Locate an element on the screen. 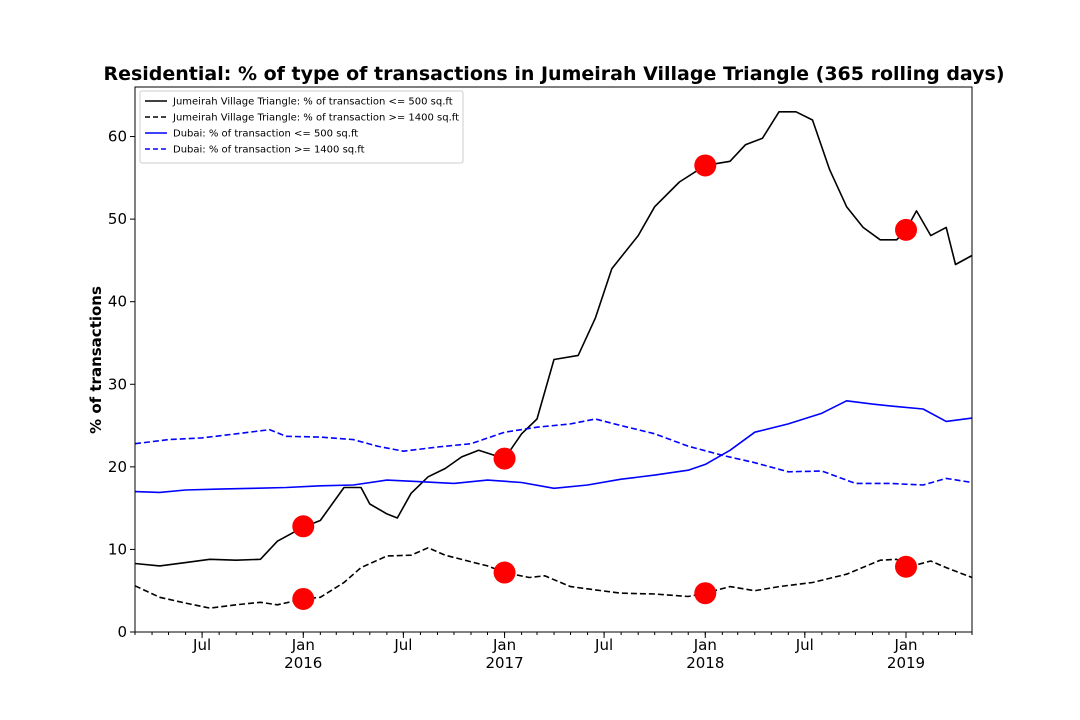 The image size is (1080, 720). legend-label-3: Dubai: % of transaction <= 500 sq.ft is located at coordinates (265, 134).